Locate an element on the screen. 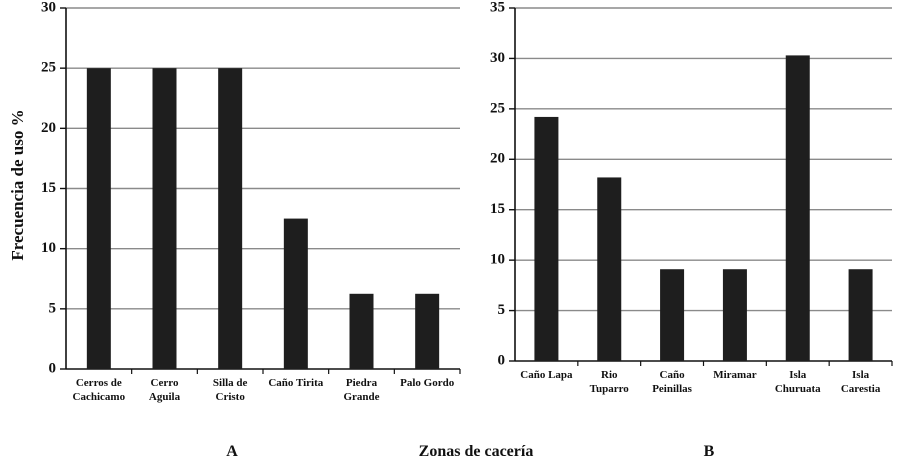  category-label: Caño Peinillas is located at coordinates (672, 382).